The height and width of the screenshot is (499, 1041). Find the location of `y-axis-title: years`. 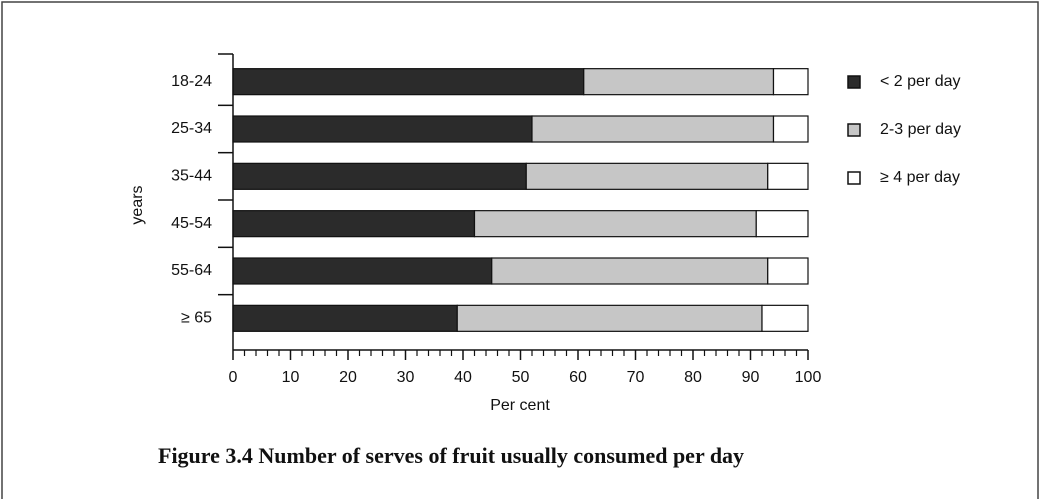

y-axis-title: years is located at coordinates (137, 204).